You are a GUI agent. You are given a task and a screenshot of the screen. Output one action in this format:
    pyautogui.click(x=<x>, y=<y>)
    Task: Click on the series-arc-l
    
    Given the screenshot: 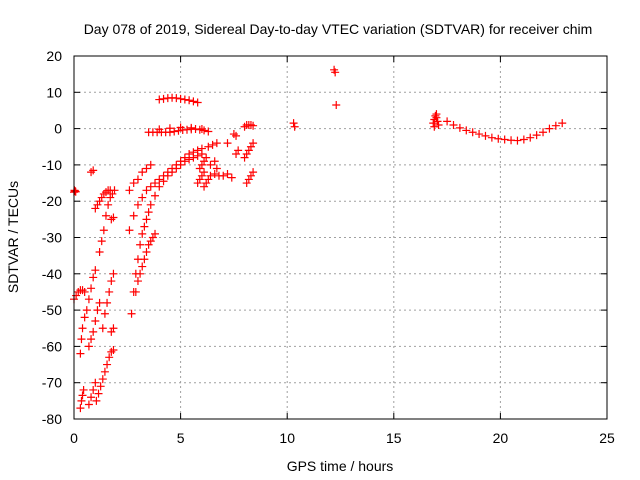 What is the action you would take?
    pyautogui.click(x=112, y=330)
    